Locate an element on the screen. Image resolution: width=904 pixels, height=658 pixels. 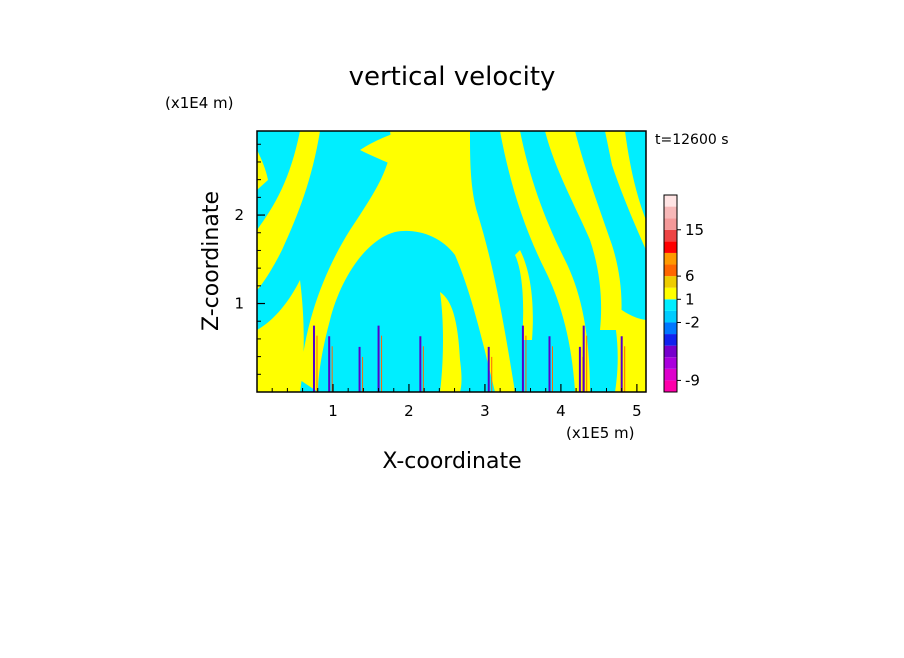
colorbar-label: 1 is located at coordinates (690, 299).